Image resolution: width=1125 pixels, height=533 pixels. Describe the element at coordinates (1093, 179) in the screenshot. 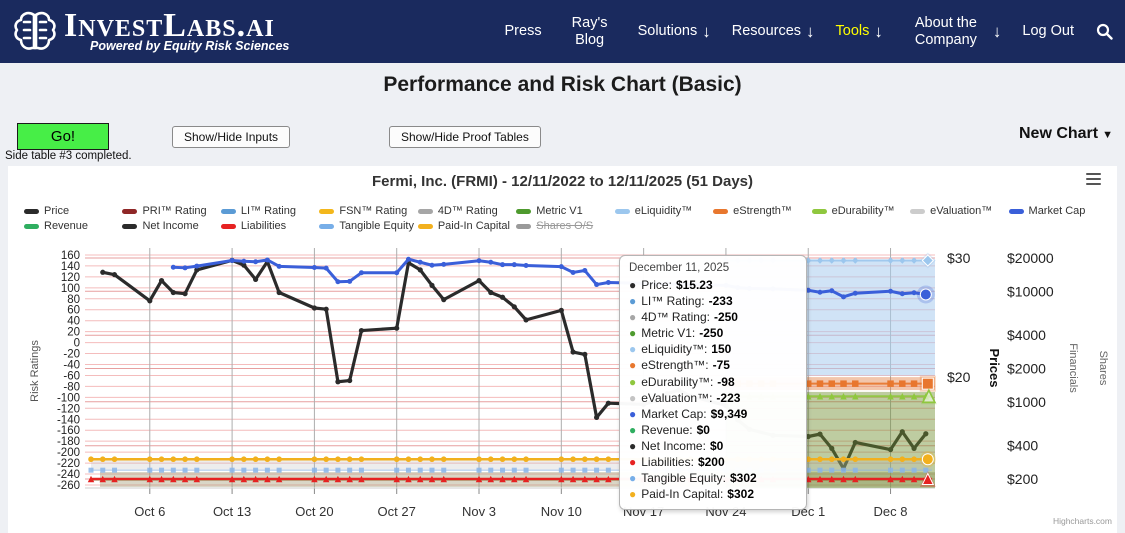

I see `chart-menu-button` at that location.